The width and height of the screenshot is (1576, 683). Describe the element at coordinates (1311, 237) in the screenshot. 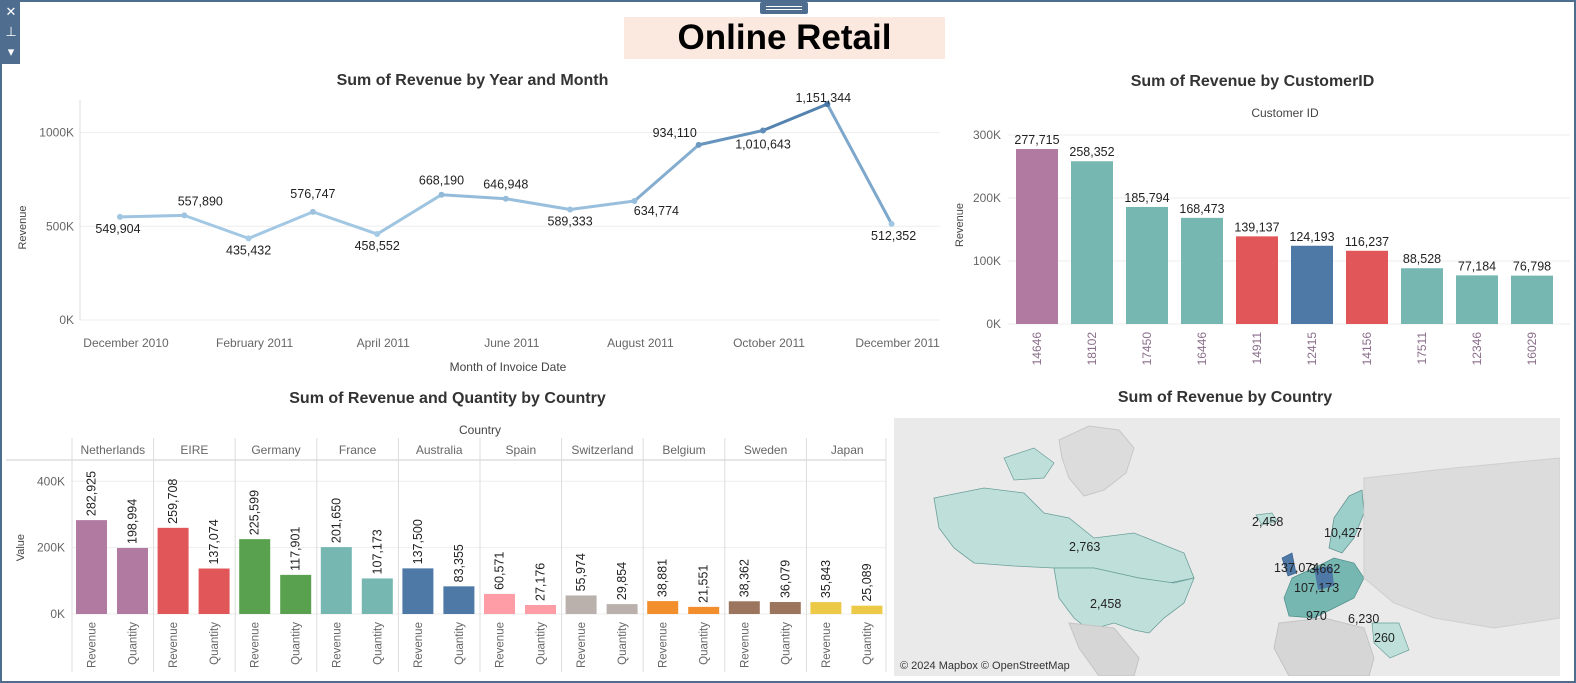

I see `data-label: 124,193` at that location.